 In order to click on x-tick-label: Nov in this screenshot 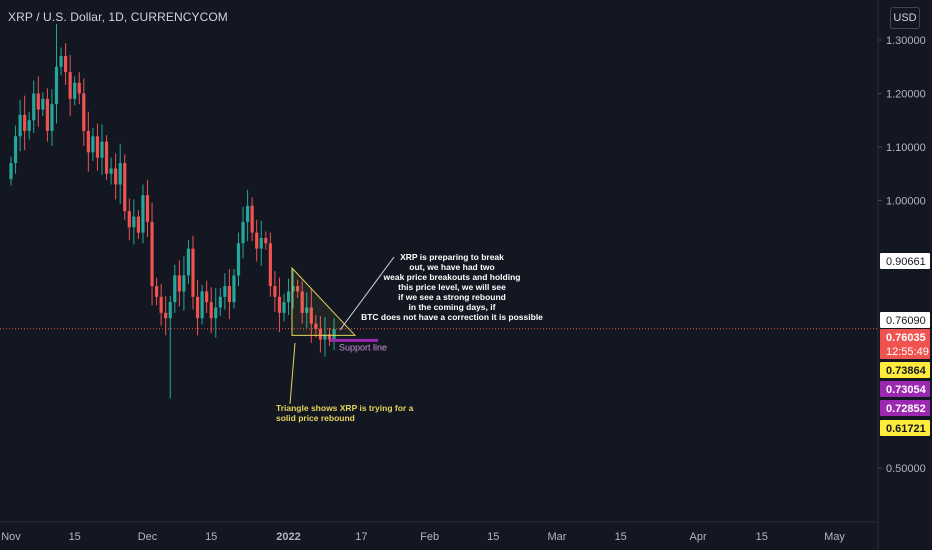, I will do `click(11, 537)`.